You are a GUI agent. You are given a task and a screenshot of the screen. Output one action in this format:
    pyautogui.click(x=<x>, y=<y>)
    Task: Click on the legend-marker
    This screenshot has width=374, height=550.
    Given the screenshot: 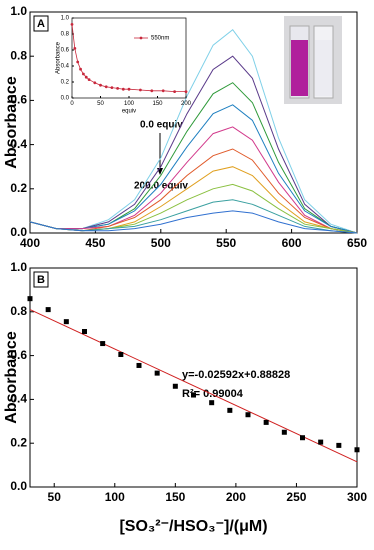 What is the action you would take?
    pyautogui.click(x=141, y=38)
    